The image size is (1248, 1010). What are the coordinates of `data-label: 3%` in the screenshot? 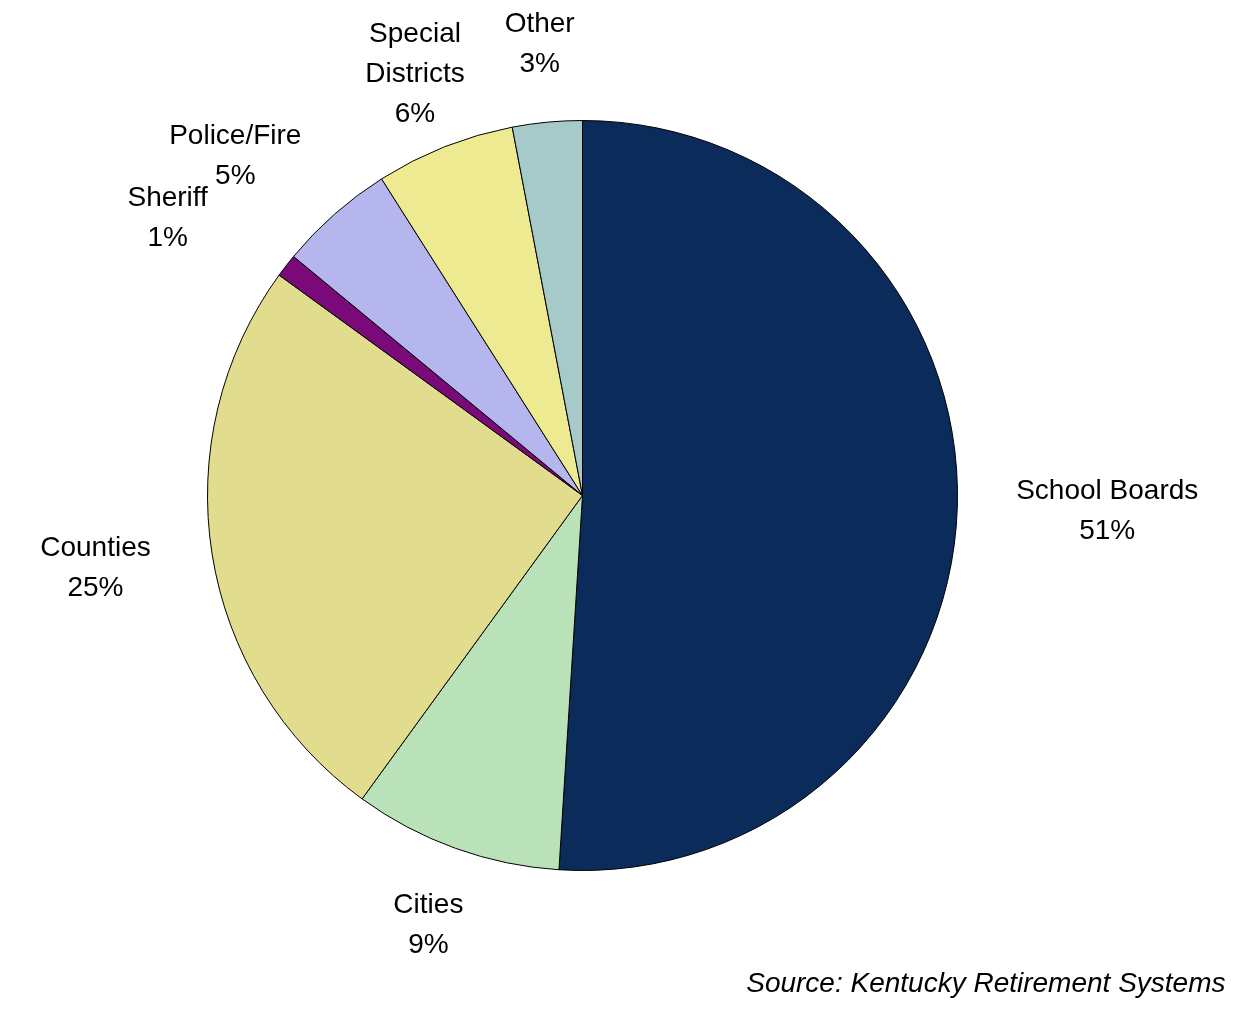 It's located at (539, 63).